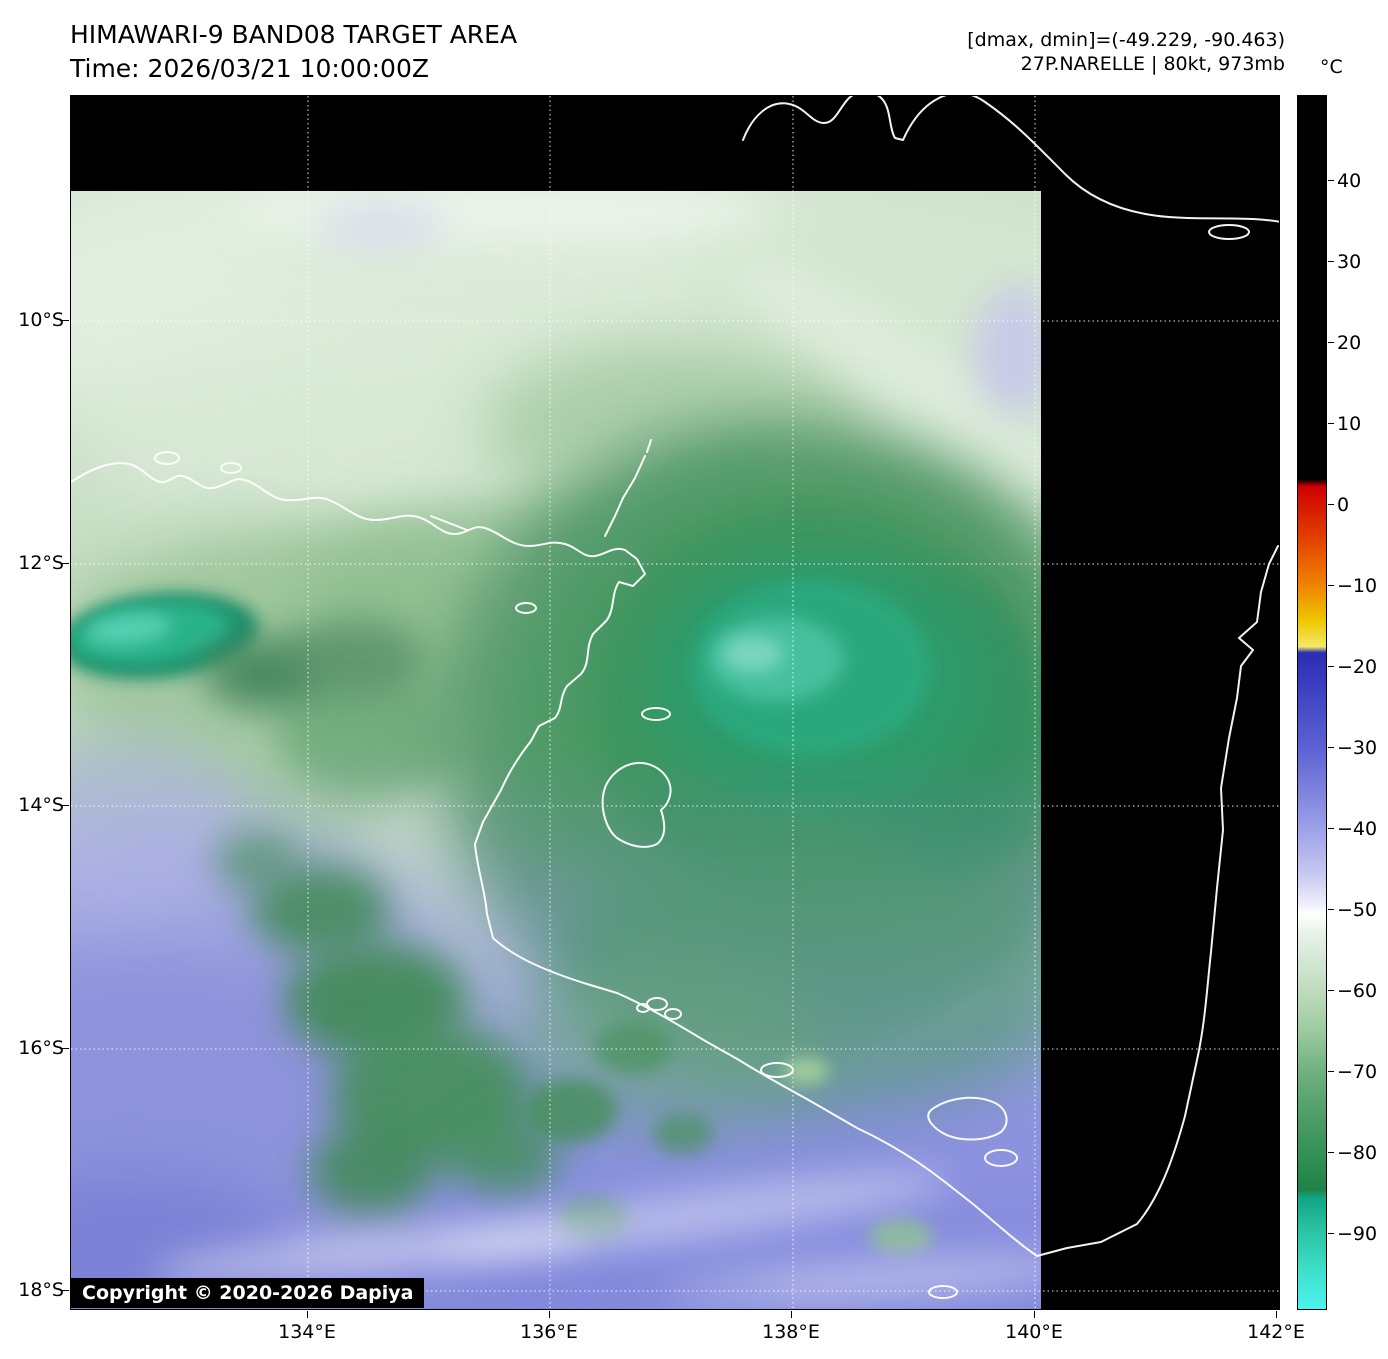 This screenshot has height=1359, width=1388. I want to click on dmax-dmin-label: [dmax, dmin]=(-49.229, -90.463), so click(1126, 40).